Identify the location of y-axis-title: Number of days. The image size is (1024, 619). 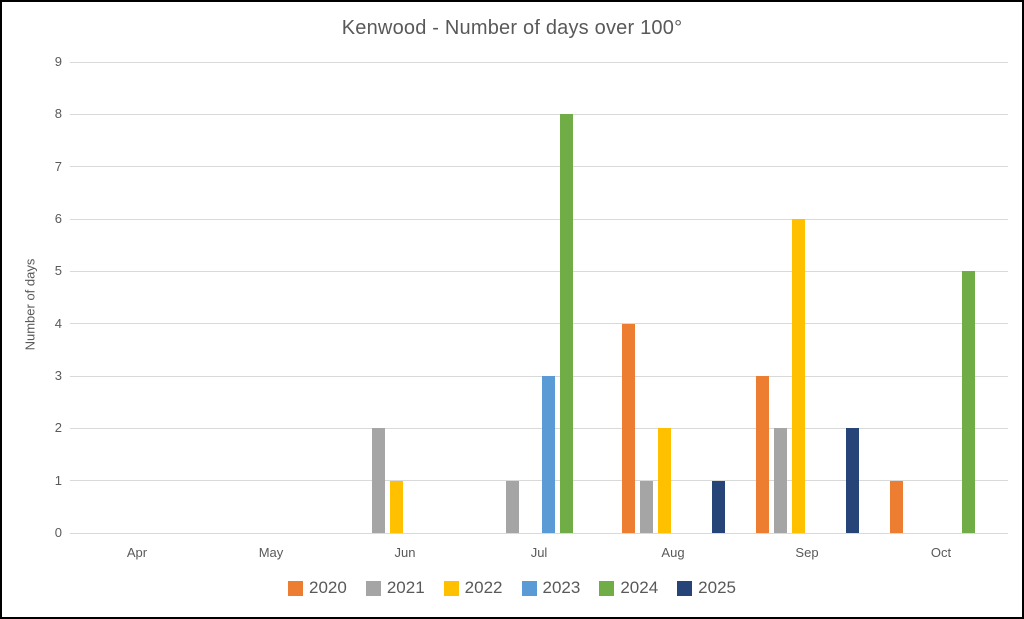
(30, 304).